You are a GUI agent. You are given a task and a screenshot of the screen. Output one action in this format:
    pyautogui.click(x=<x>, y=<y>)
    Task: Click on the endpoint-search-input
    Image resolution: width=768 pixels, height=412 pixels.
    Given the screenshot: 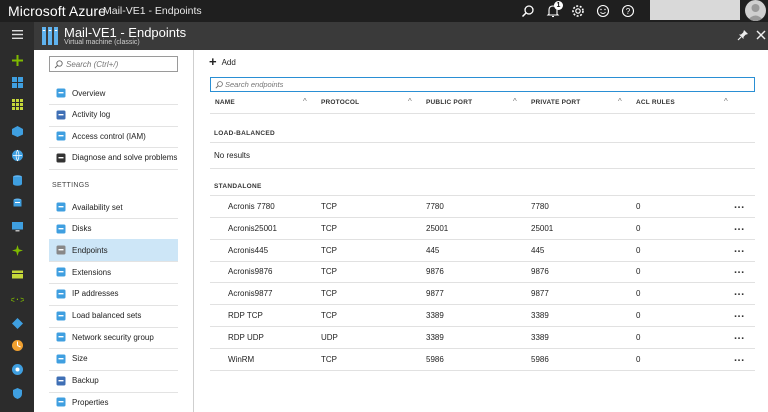 What is the action you would take?
    pyautogui.click(x=485, y=84)
    